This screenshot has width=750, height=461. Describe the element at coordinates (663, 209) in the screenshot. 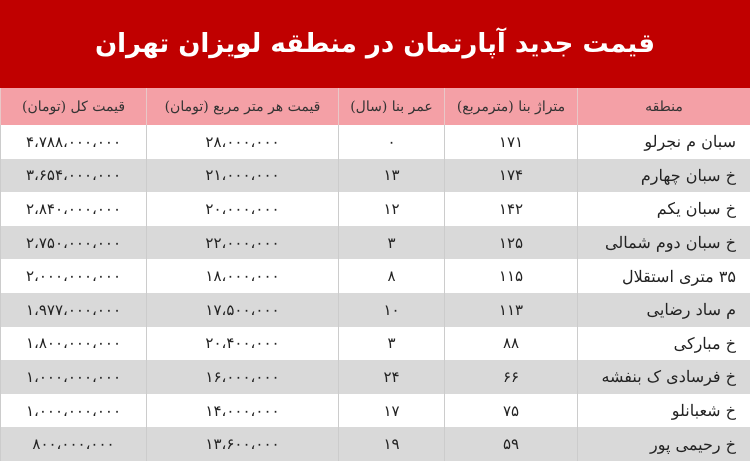

I see `cell-region: خ سبان یکم` at that location.